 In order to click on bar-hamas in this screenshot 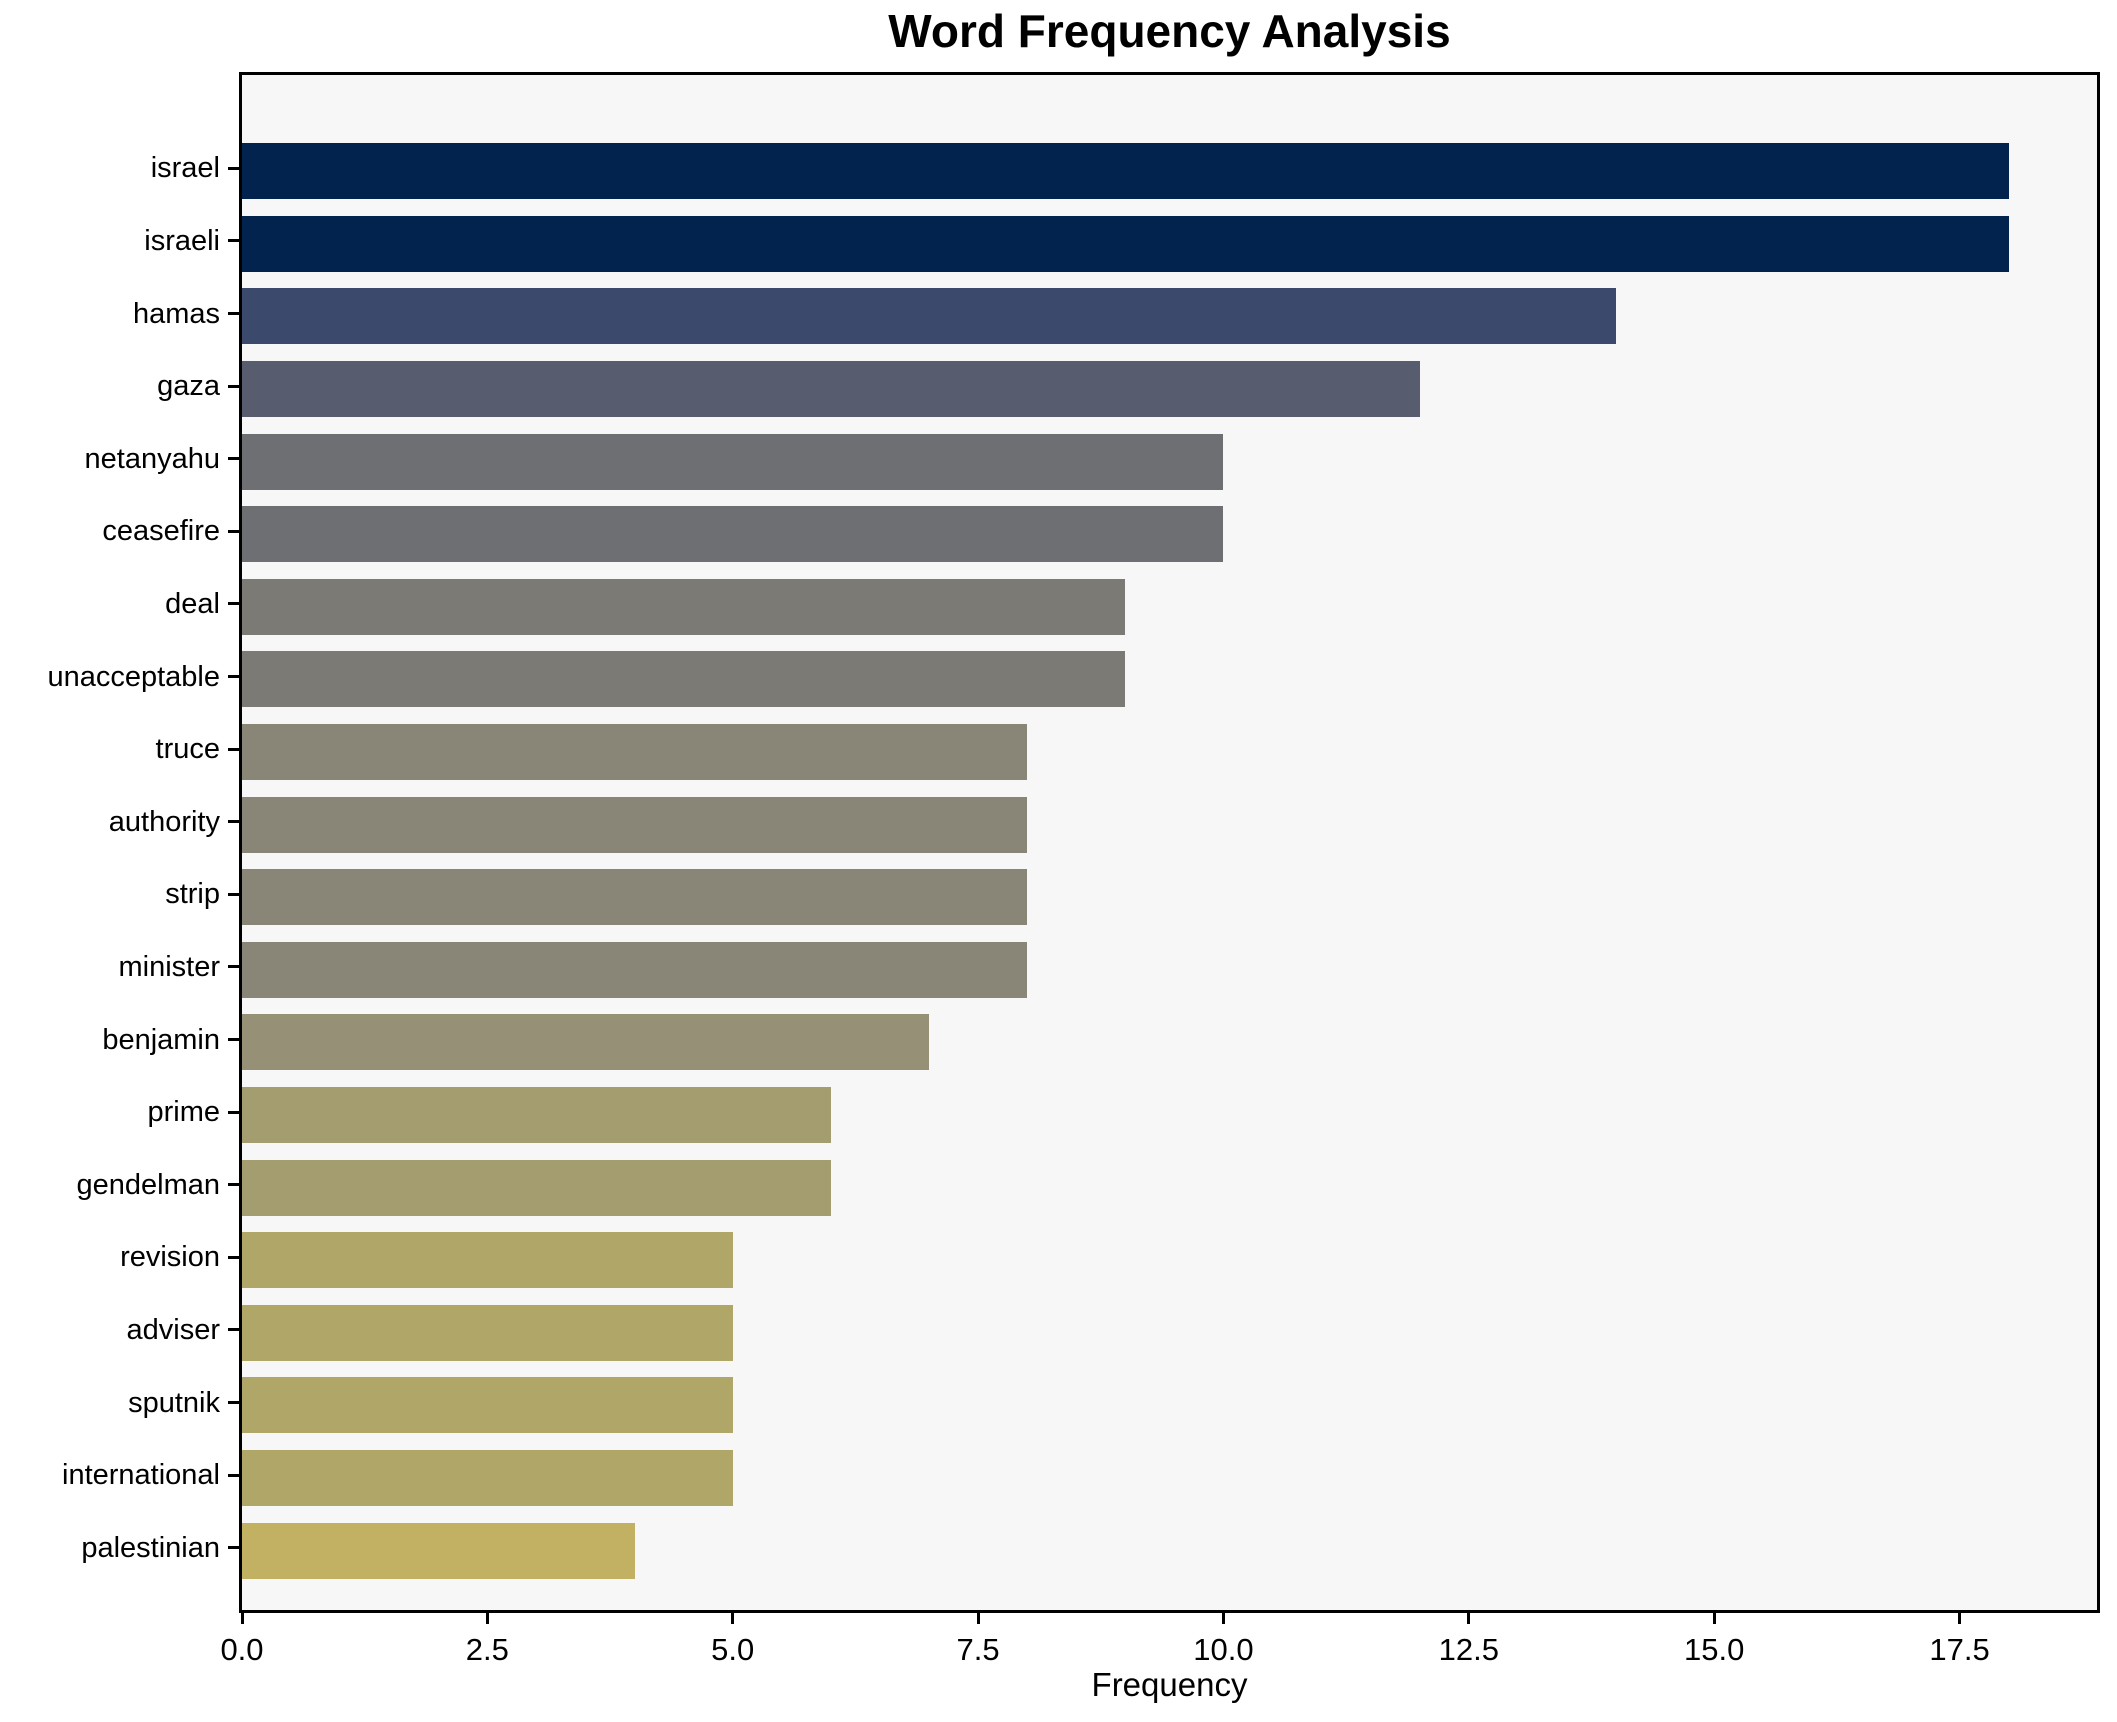, I will do `click(929, 316)`.